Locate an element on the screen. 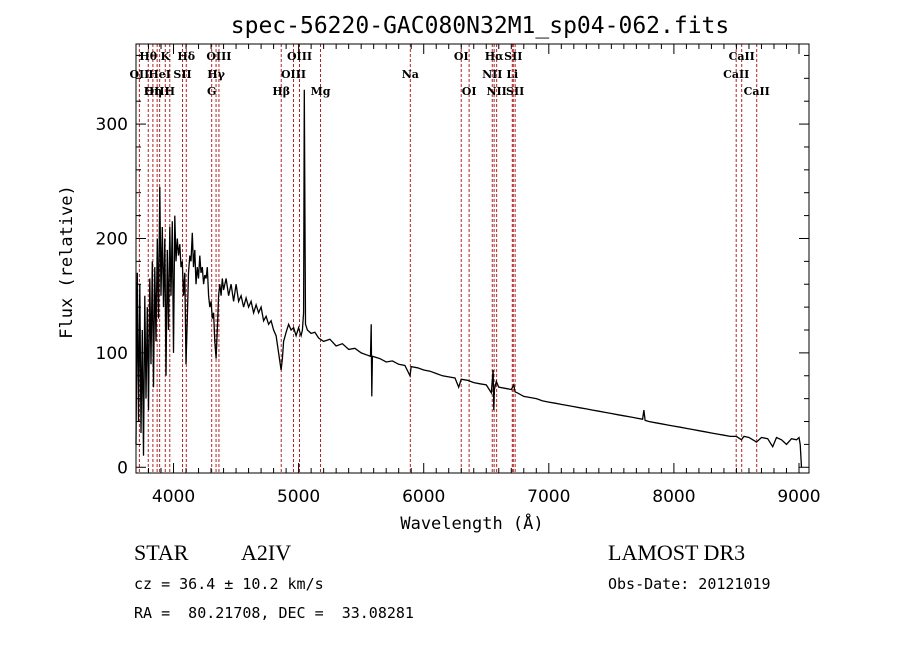 The image size is (900, 649). redshift-text: cz = 36.4 ± 10.2 km/s is located at coordinates (229, 584).